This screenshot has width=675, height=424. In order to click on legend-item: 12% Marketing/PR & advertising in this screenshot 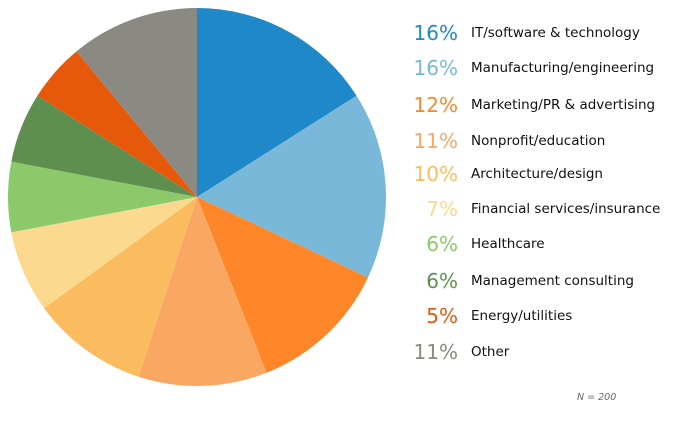, I will do `click(528, 105)`.